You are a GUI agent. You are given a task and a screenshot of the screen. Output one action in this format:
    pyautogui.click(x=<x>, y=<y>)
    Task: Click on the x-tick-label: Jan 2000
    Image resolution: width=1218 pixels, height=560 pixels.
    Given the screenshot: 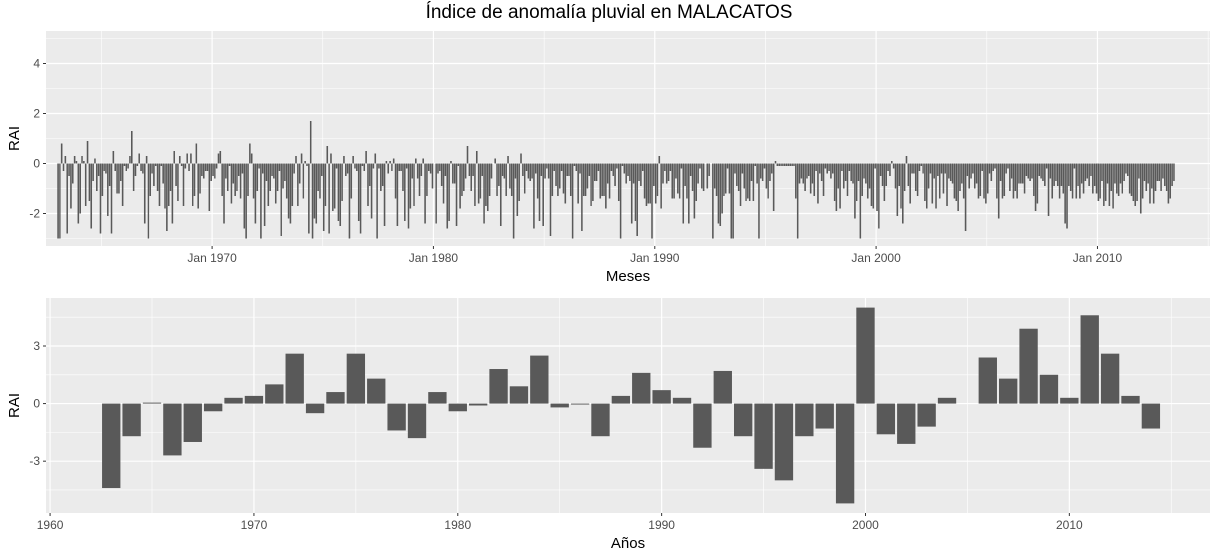 What is the action you would take?
    pyautogui.click(x=876, y=258)
    